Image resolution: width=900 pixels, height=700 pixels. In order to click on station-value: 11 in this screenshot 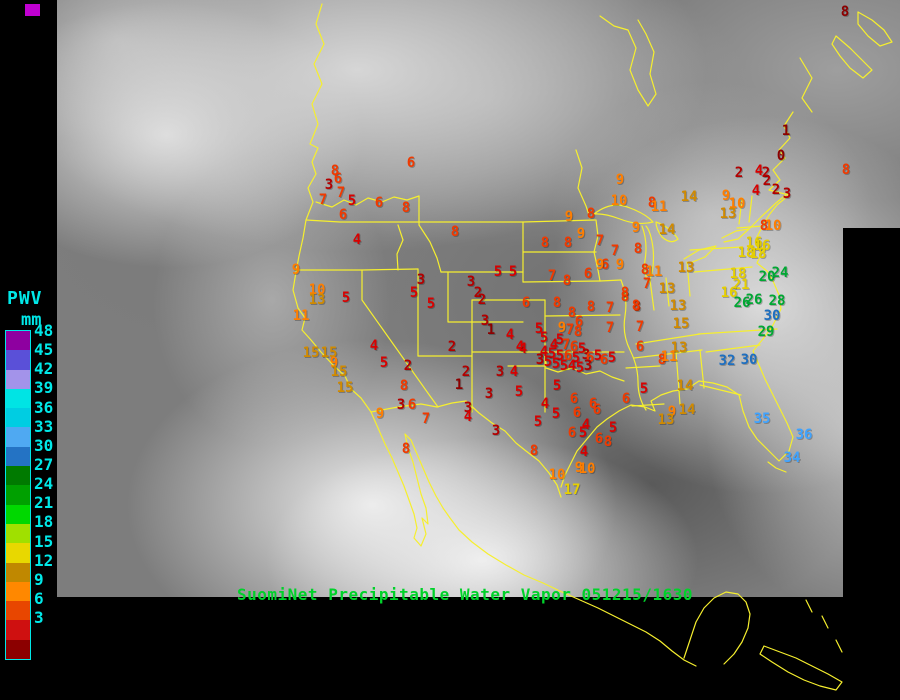, I will do `click(654, 272)`.